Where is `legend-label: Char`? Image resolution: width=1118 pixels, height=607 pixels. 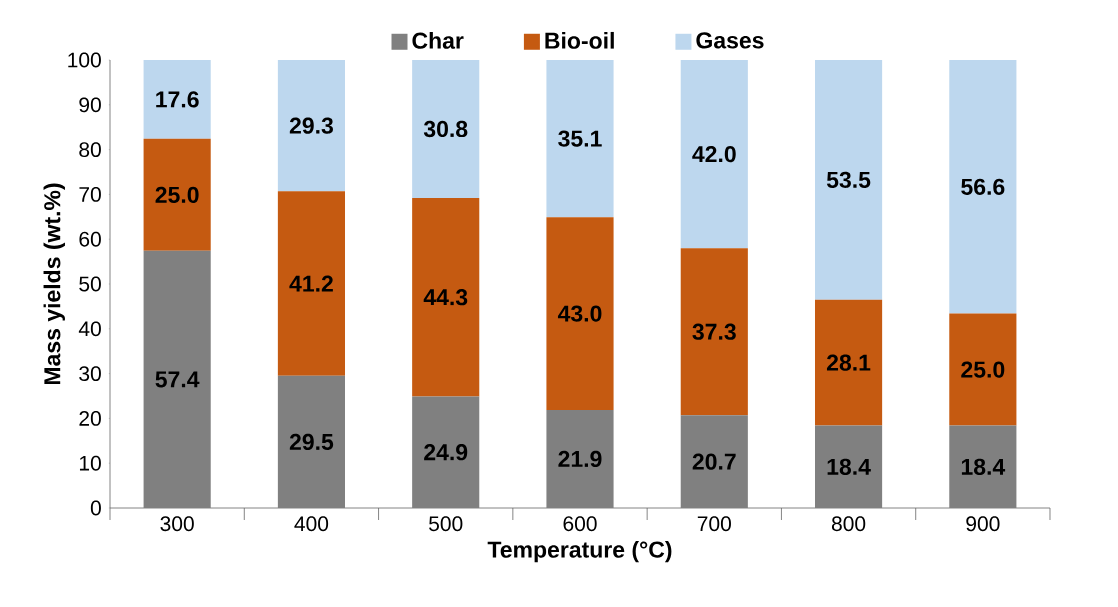 legend-label: Char is located at coordinates (438, 40).